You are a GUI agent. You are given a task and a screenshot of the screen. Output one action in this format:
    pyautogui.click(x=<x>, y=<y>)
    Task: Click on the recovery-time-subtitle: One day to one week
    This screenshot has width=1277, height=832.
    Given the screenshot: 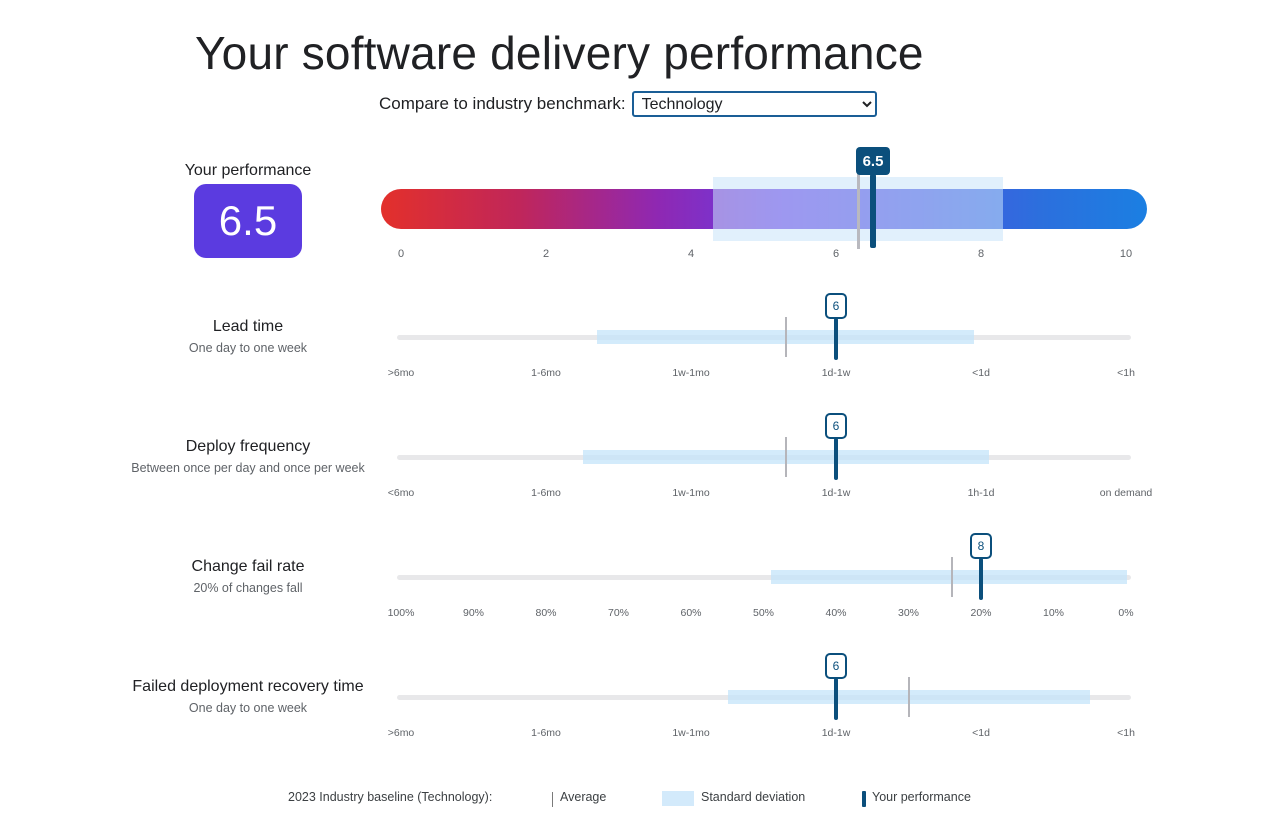 What is the action you would take?
    pyautogui.click(x=248, y=708)
    